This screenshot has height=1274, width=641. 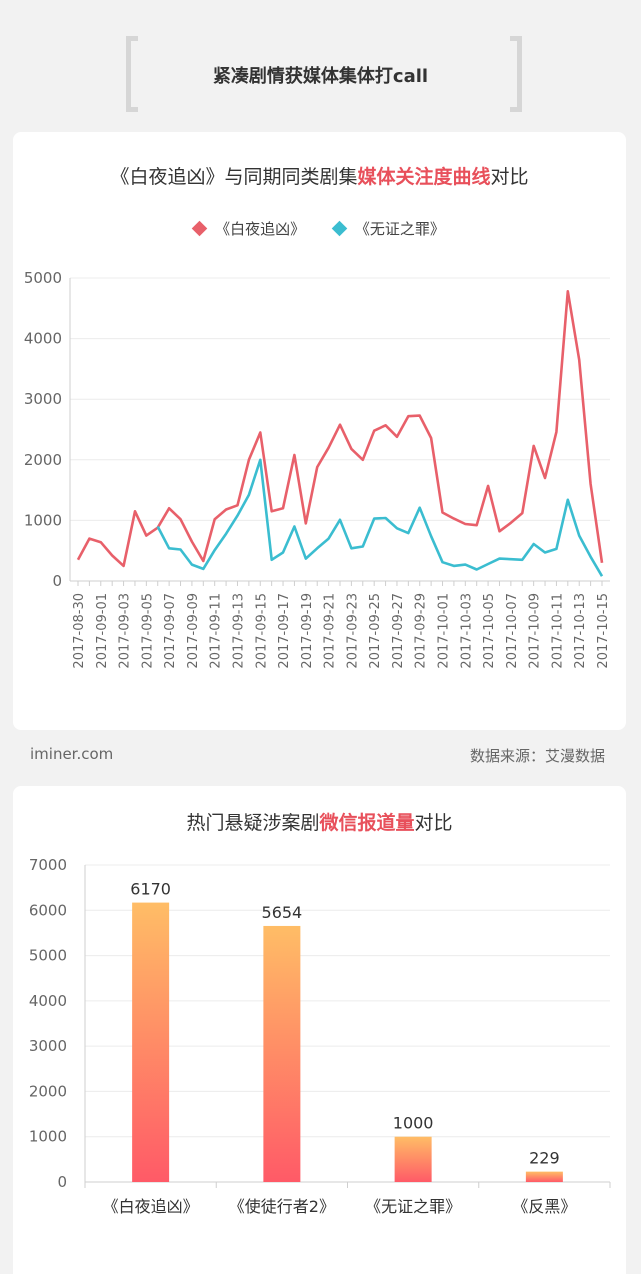 I want to click on x-tick-label: 2017-10-03, so click(x=466, y=631).